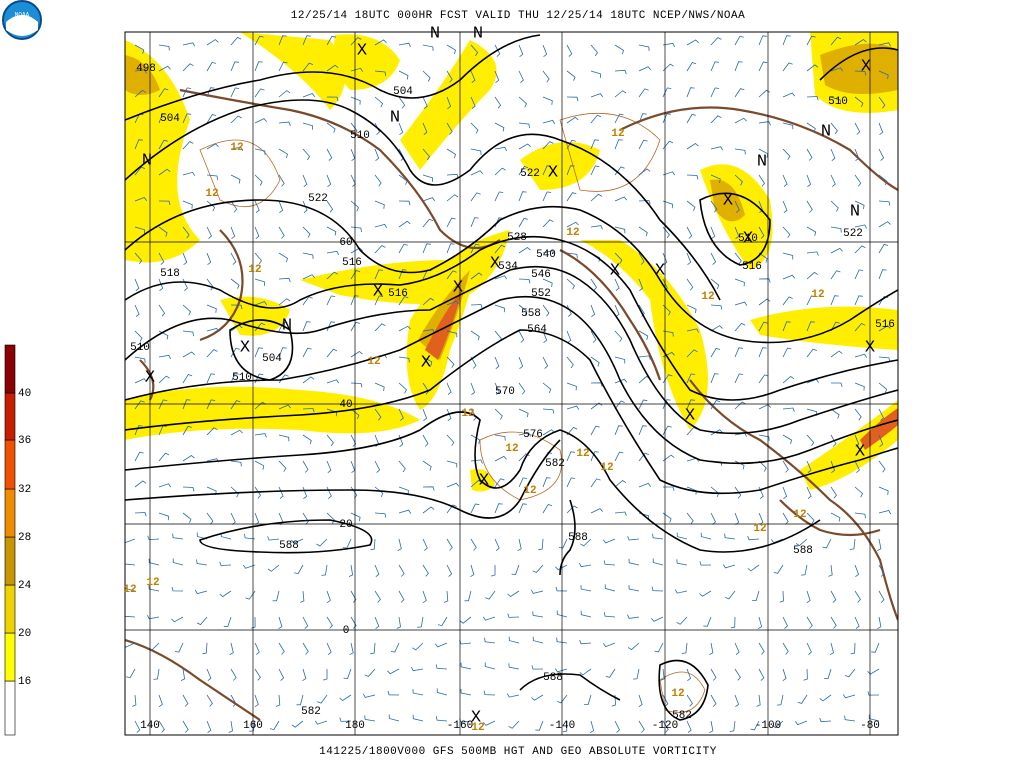 The image size is (1024, 768). I want to click on pressure-center-symbol: X, so click(362, 50).